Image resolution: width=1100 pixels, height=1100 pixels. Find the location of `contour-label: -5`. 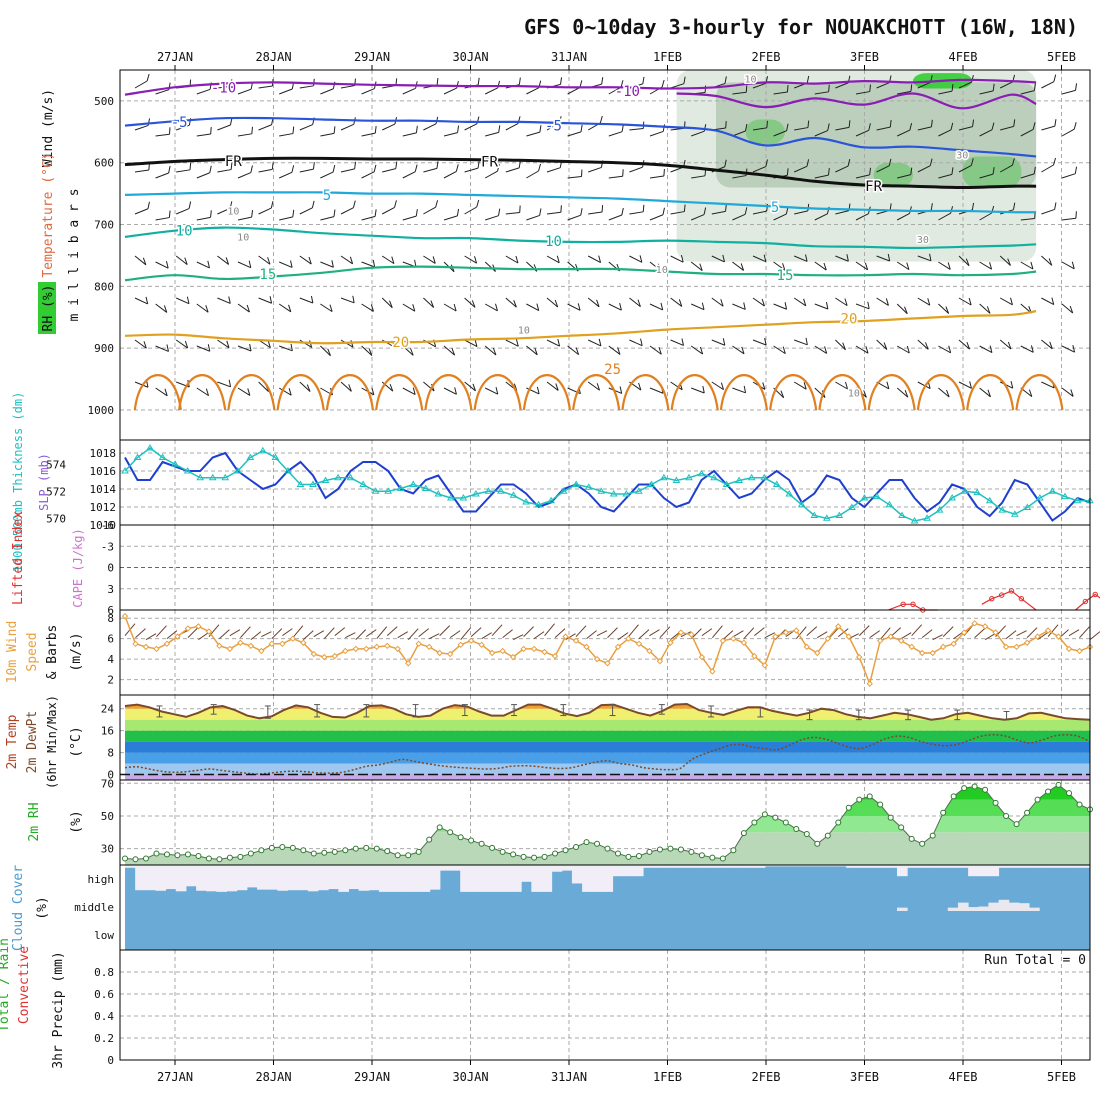

contour-label: -5 is located at coordinates (179, 123).